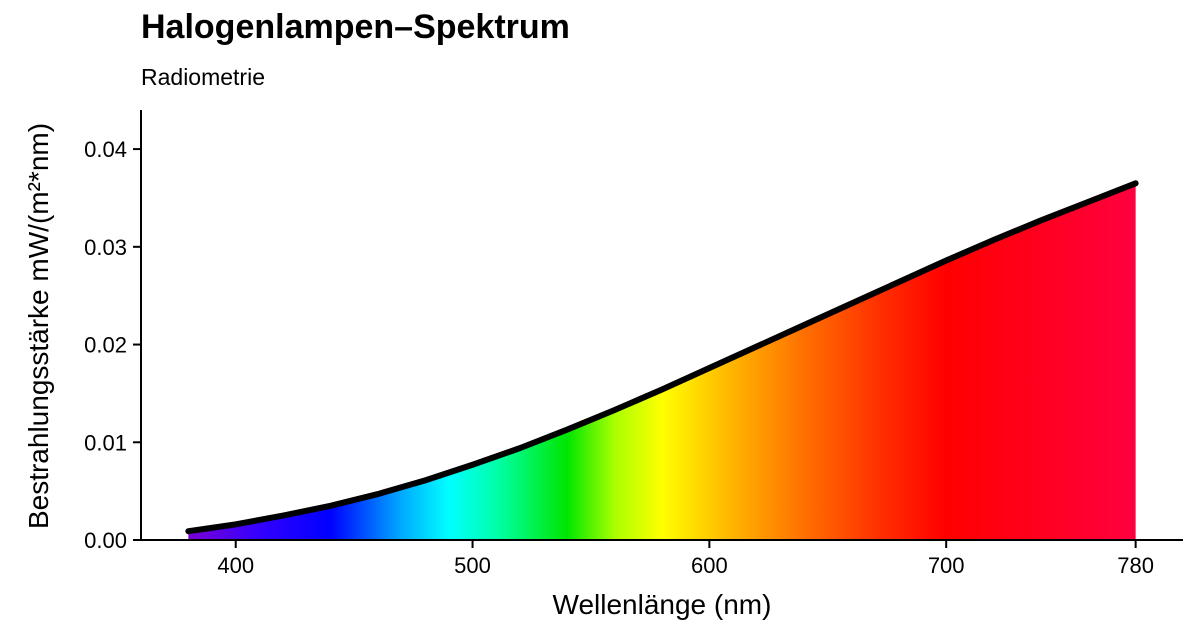  I want to click on chart-subtitle: Radiometrie, so click(203, 77).